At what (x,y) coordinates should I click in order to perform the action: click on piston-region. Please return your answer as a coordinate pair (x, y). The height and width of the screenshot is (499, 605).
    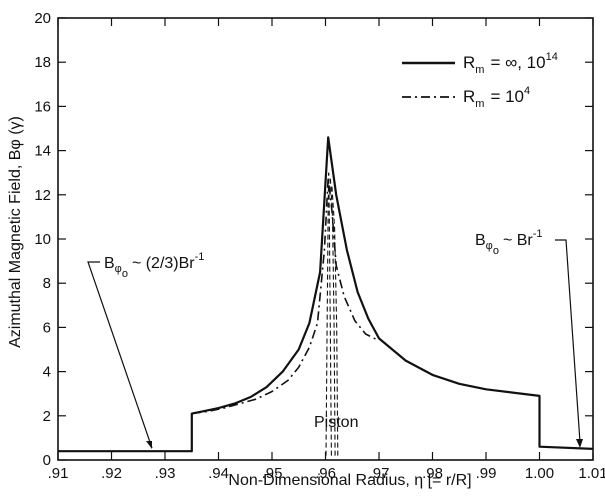
    Looking at the image, I should click on (332, 314).